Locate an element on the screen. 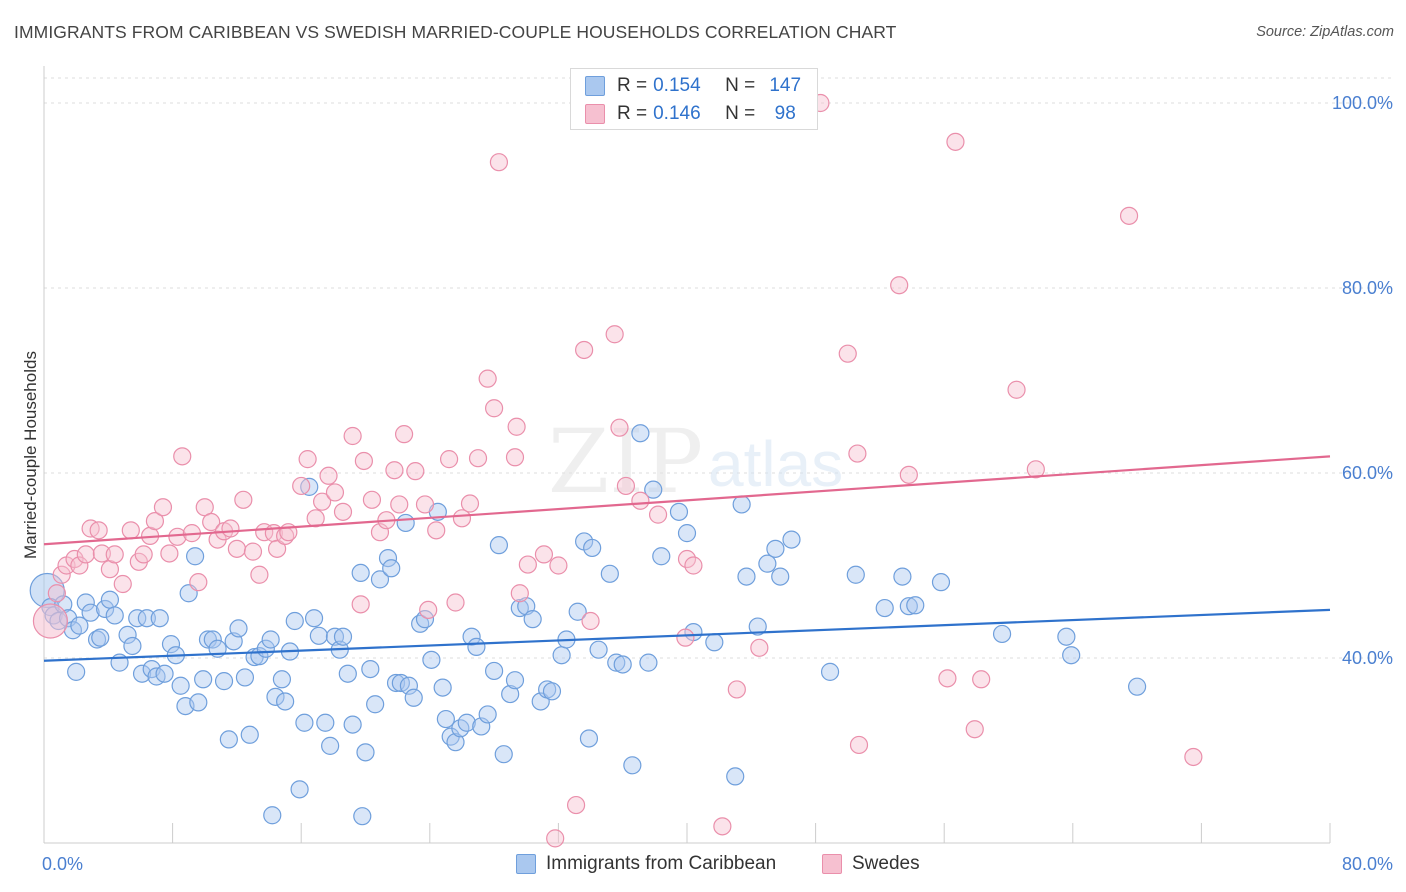 The width and height of the screenshot is (1406, 892). series-legend-caribbean: Immigrants from Caribbean is located at coordinates (646, 864).